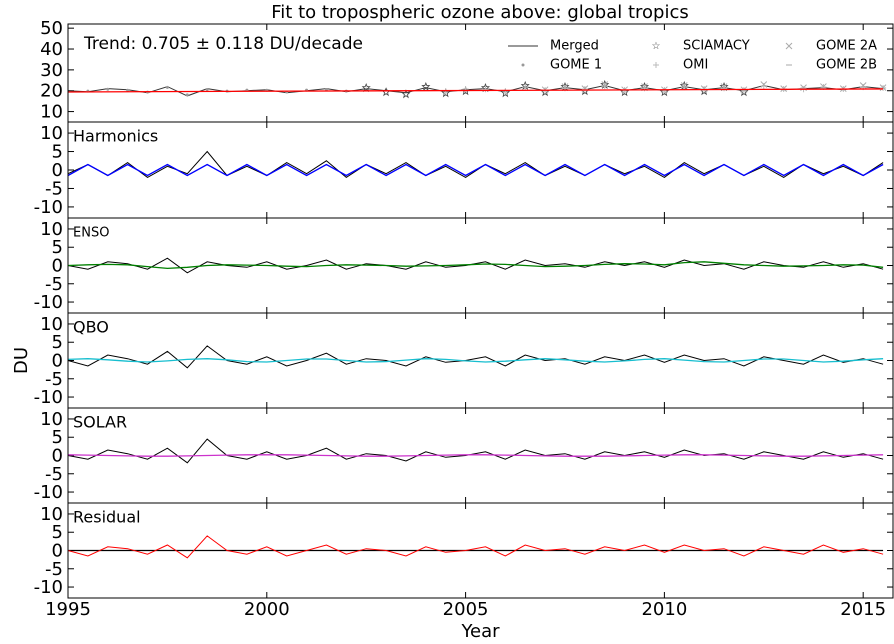  Describe the element at coordinates (115, 136) in the screenshot. I see `panel-label: Harmonics` at that location.